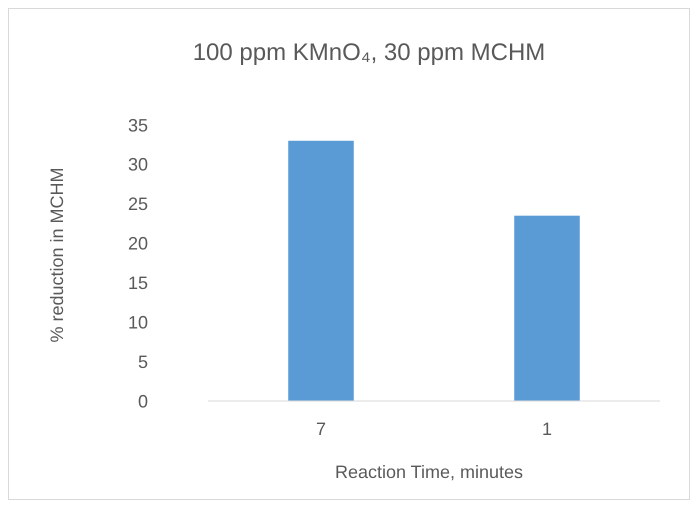  I want to click on y-tick-label: 25, so click(138, 204).